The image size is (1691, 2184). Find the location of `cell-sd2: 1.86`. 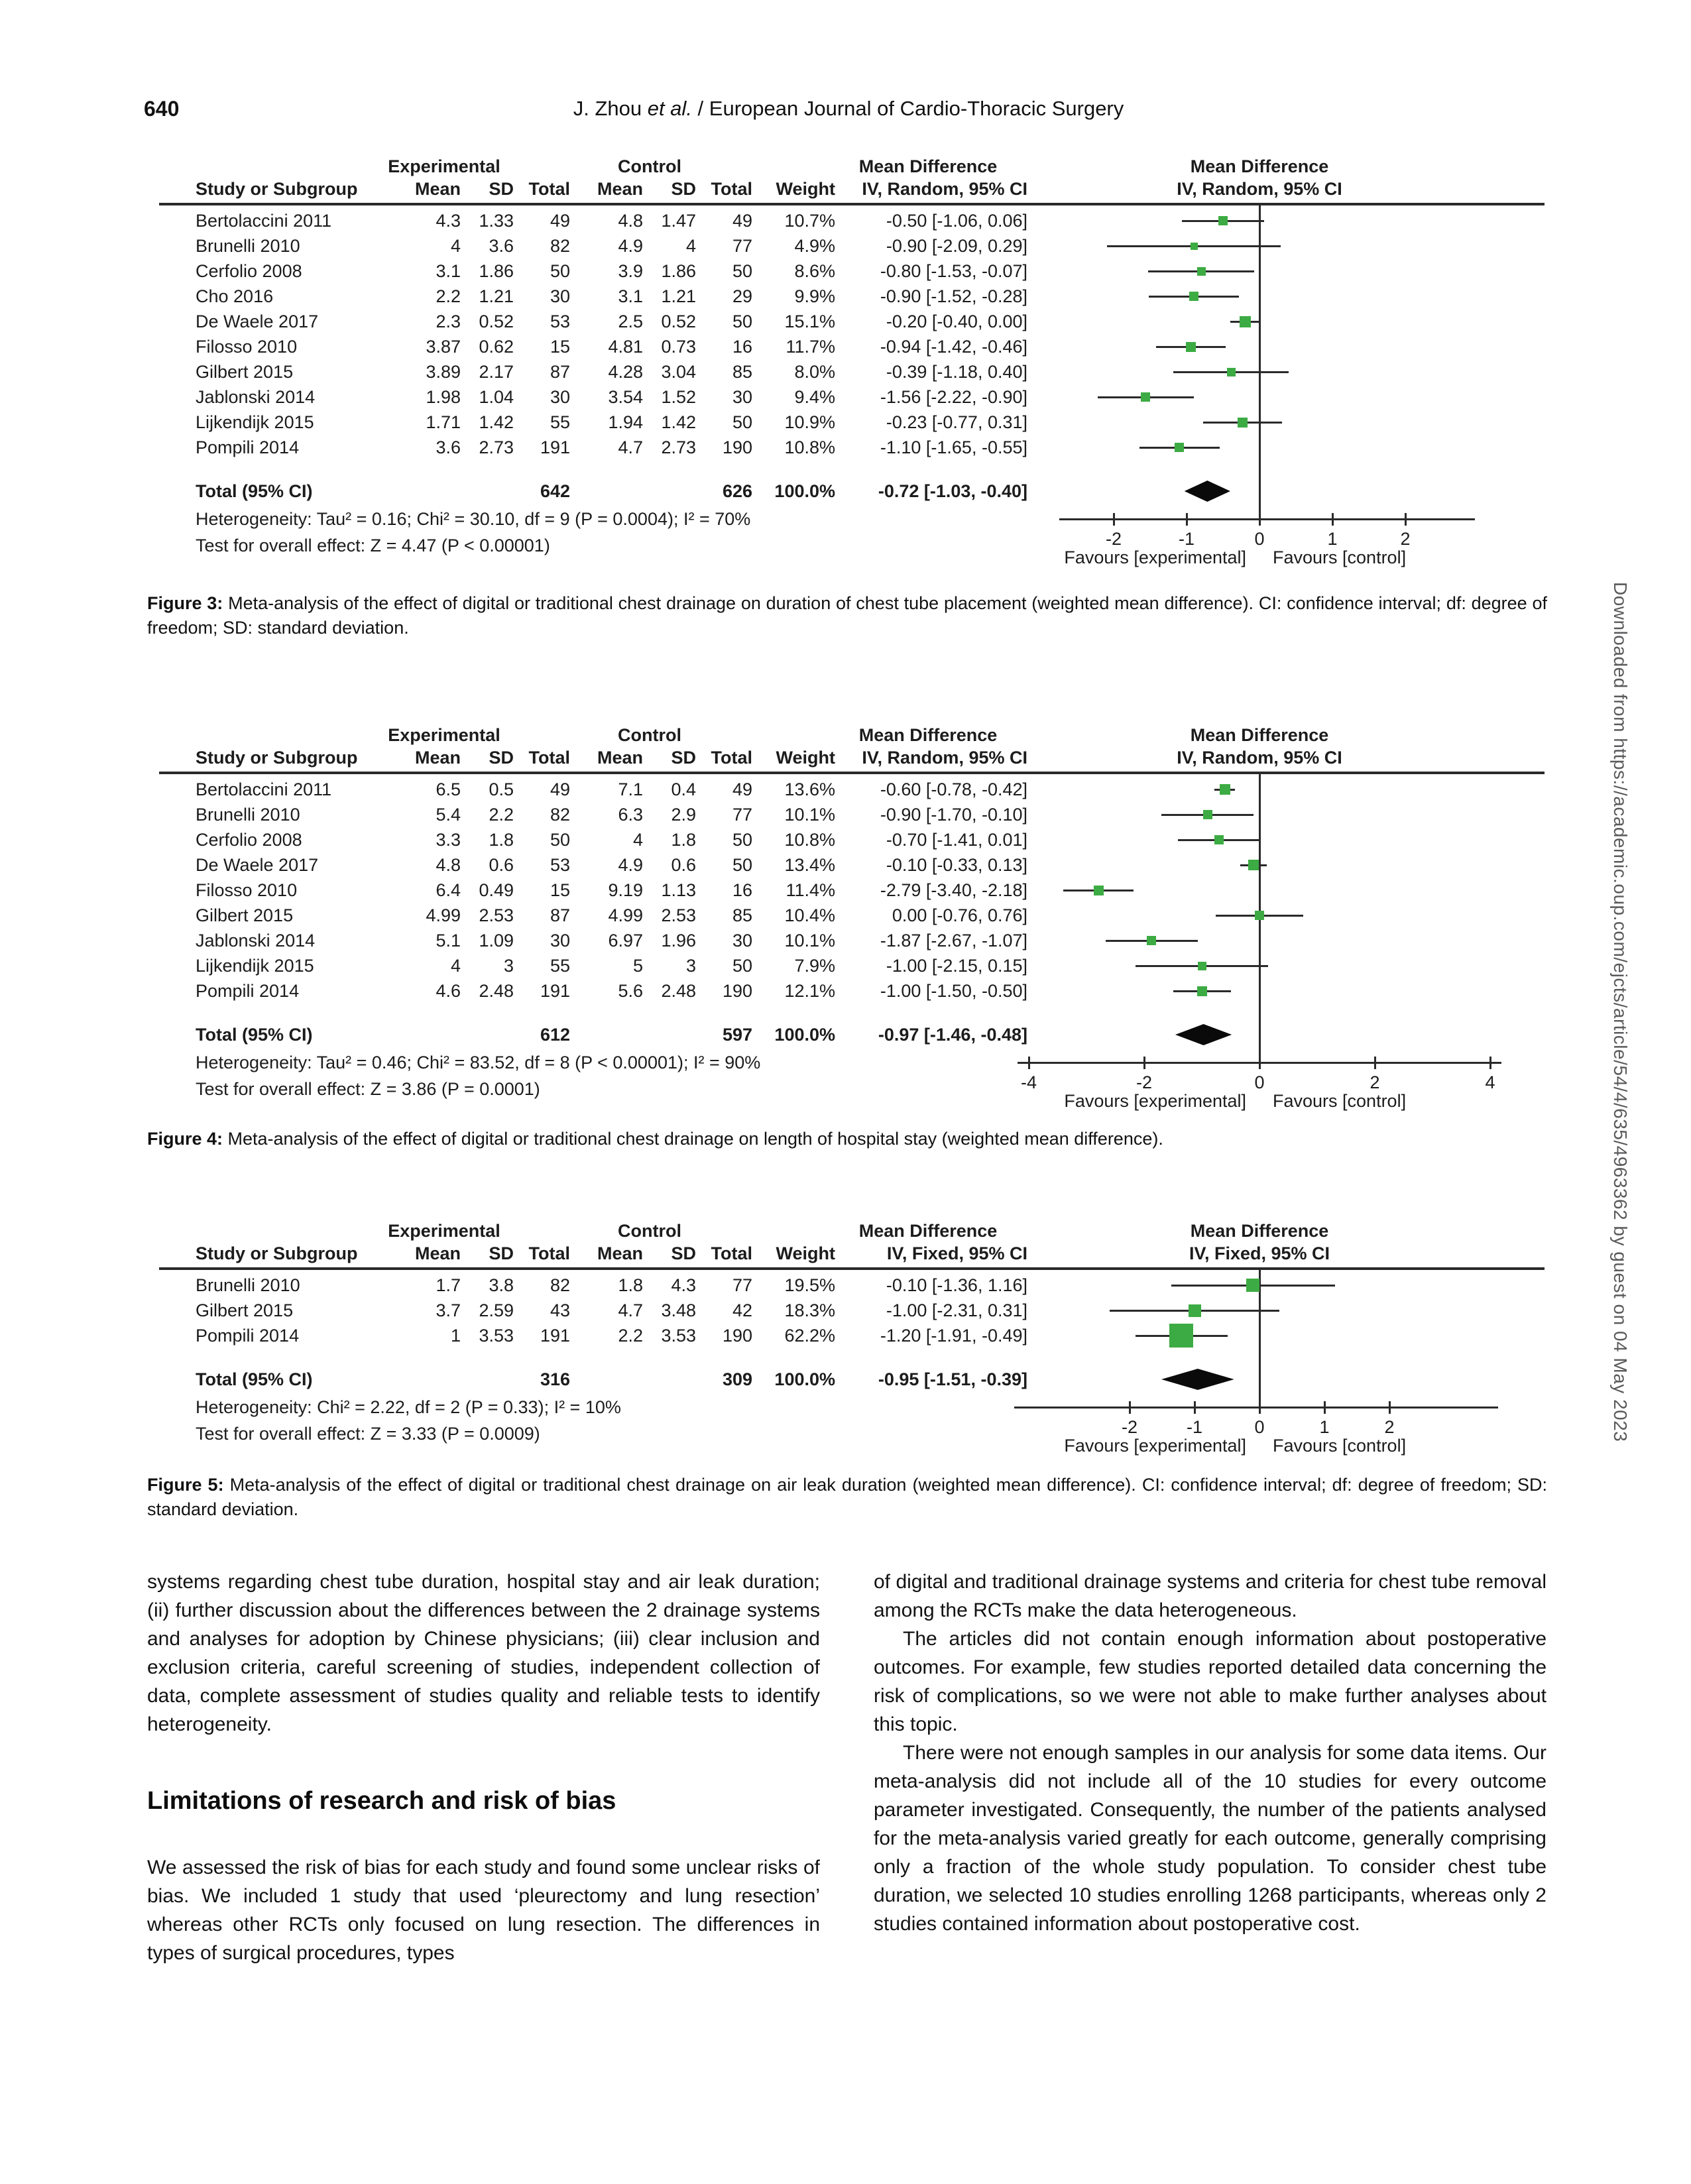

cell-sd2: 1.86 is located at coordinates (678, 271).